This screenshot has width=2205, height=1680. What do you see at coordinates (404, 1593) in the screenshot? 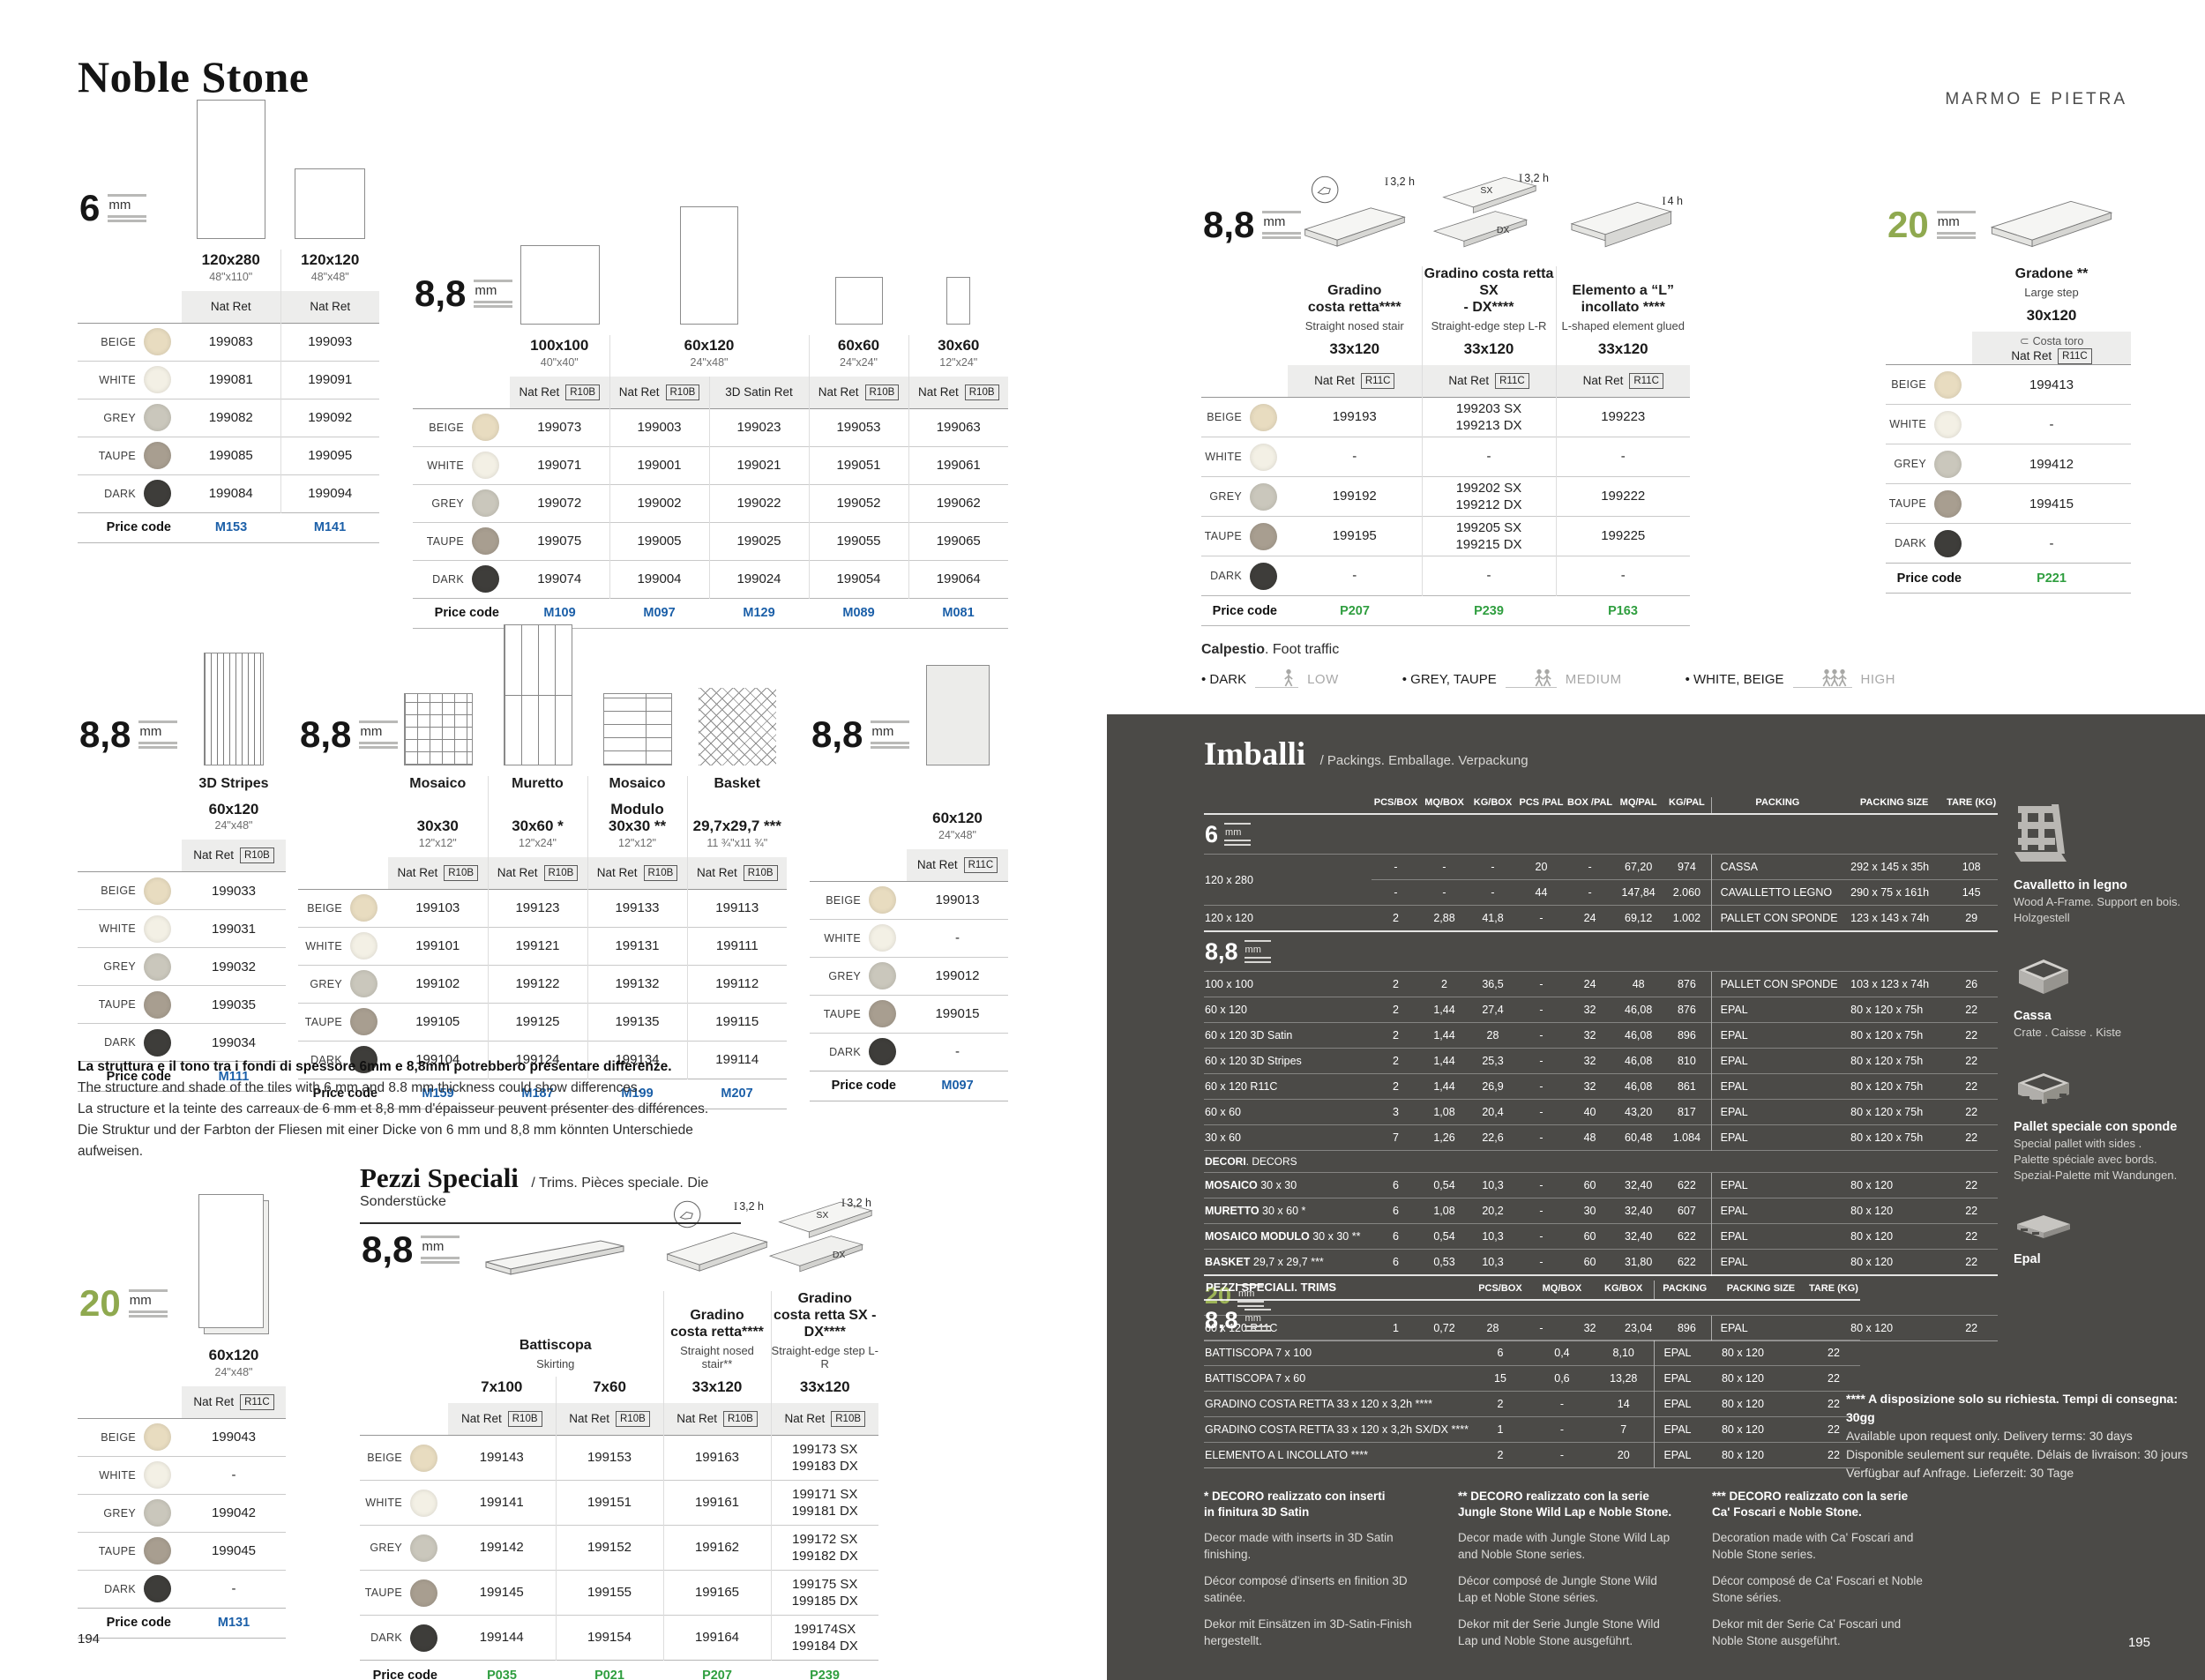
I see `color-label-cell: TAUPE` at bounding box center [404, 1593].